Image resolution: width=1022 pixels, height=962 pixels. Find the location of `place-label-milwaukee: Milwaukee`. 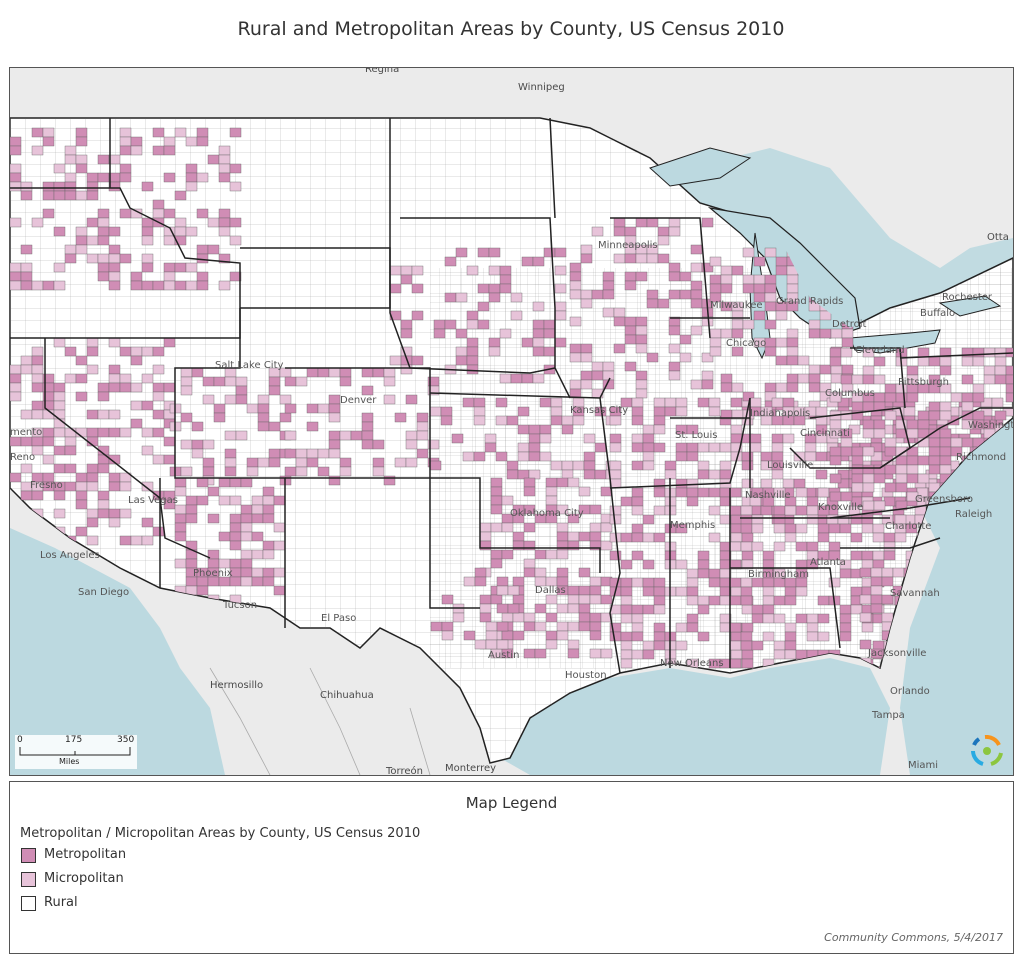

place-label-milwaukee: Milwaukee is located at coordinates (736, 305).